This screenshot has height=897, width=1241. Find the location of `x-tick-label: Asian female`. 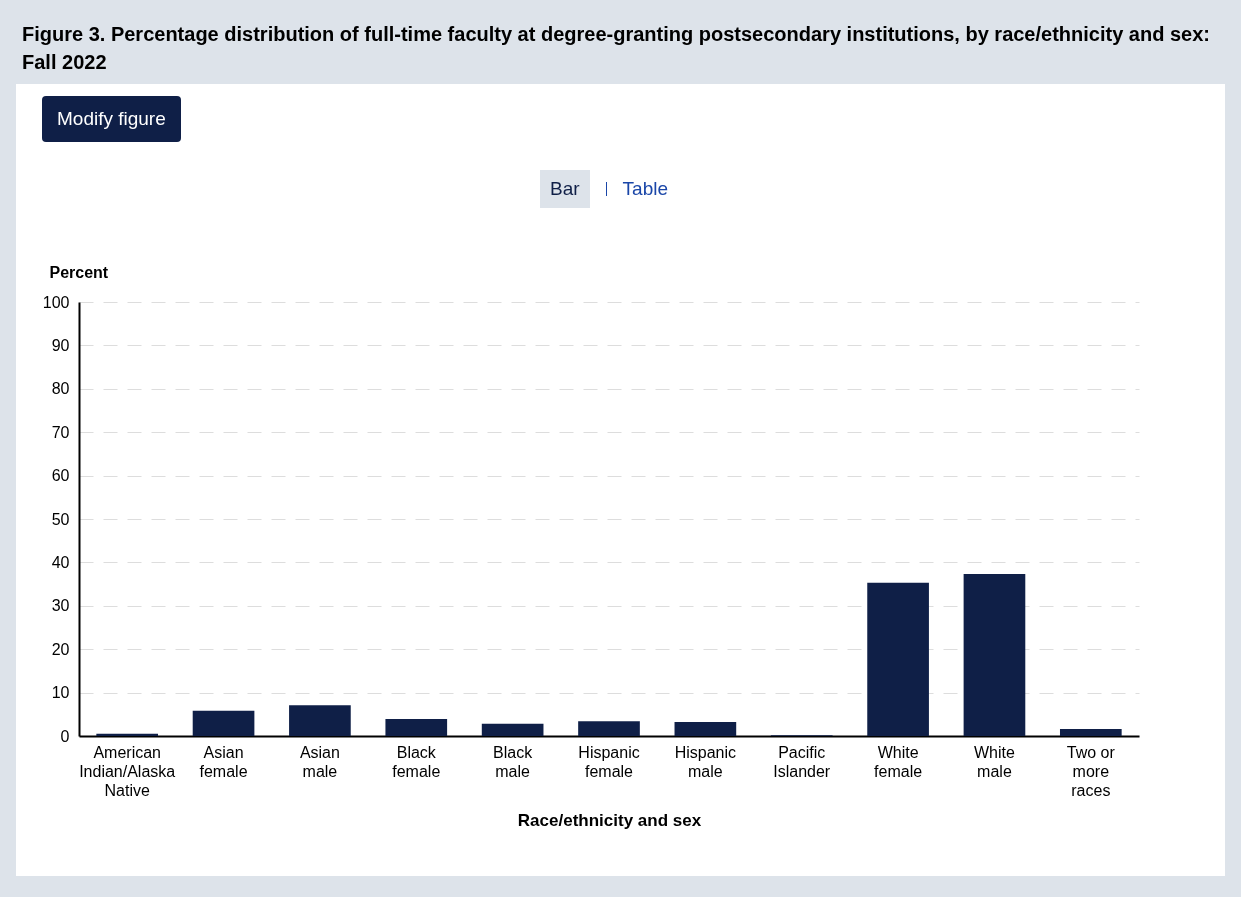

x-tick-label: Asian female is located at coordinates (223, 761).